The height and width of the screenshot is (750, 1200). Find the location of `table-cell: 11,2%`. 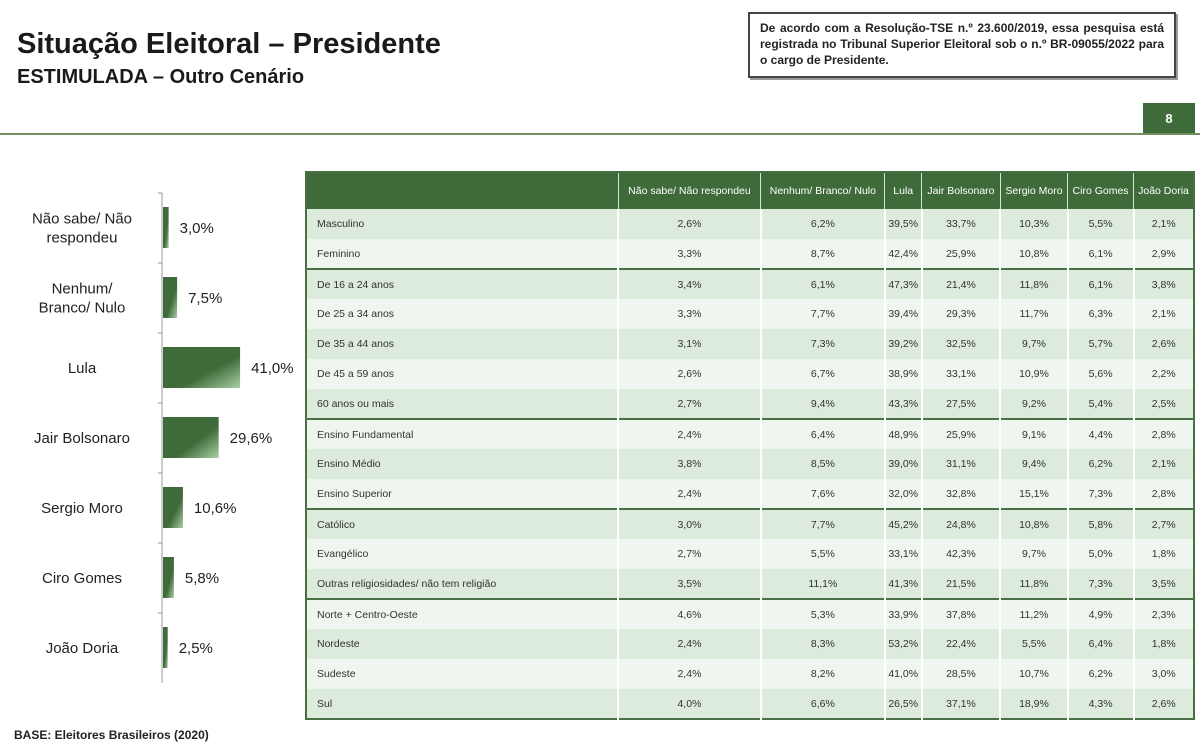

table-cell: 11,2% is located at coordinates (1033, 613).